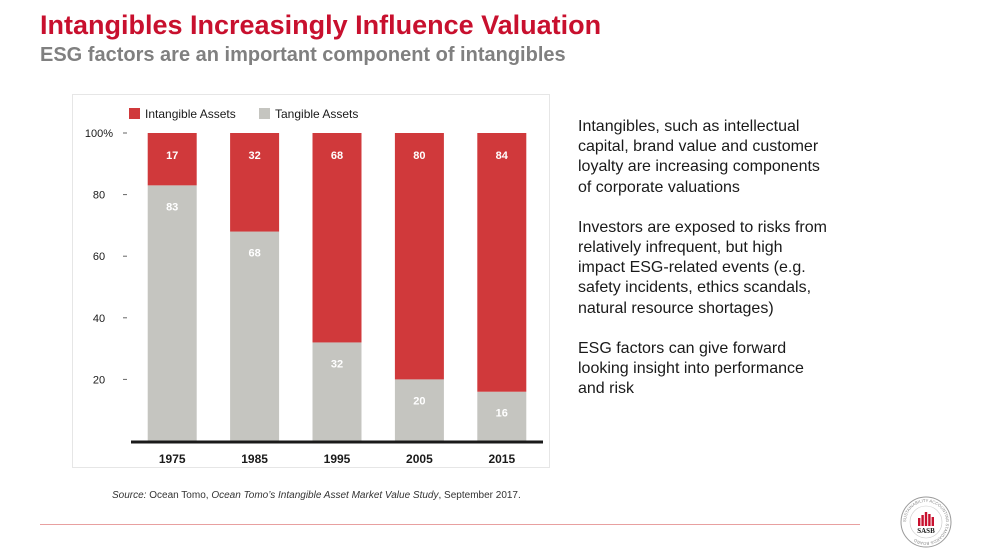 This screenshot has width=1000, height=557. What do you see at coordinates (450, 524) in the screenshot?
I see `footer-divider` at bounding box center [450, 524].